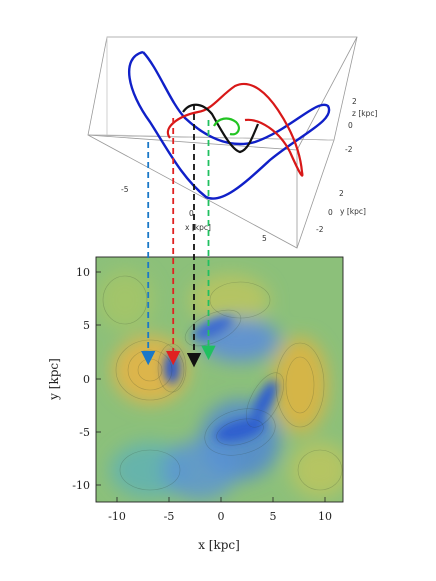  Describe the element at coordinates (349, 149) in the screenshot. I see `z-tick-3d: -2` at that location.